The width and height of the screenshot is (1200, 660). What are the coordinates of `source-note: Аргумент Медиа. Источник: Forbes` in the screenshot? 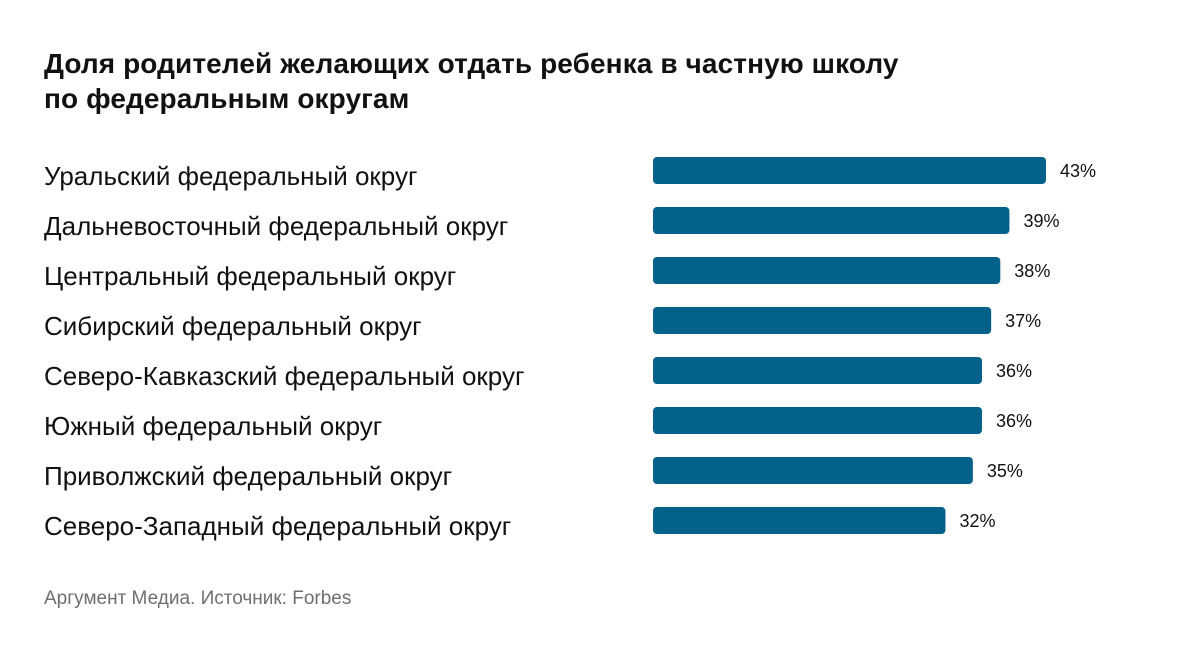 It's located at (198, 598).